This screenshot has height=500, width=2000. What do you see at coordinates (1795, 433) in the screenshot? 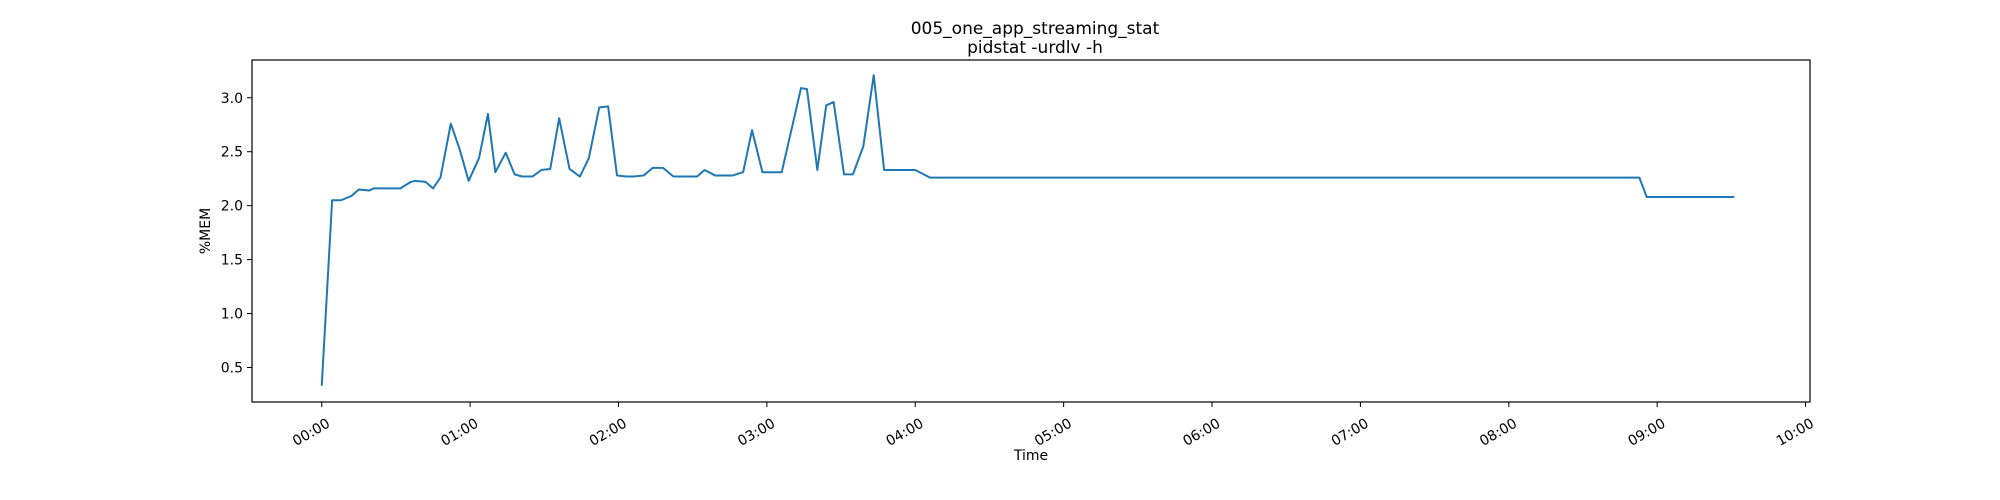
I see `x-tick-label: 10:00` at bounding box center [1795, 433].